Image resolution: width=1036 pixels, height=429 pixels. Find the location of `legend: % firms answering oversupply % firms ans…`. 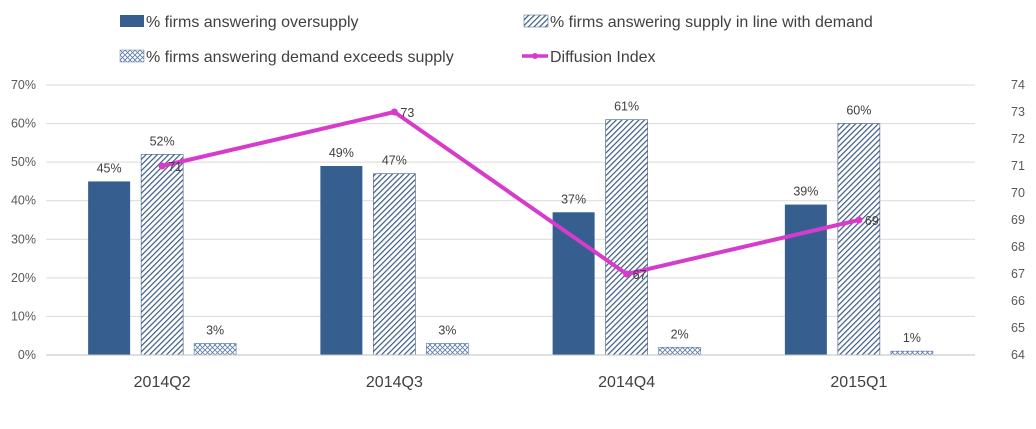

legend: % firms answering oversupply % firms ans… is located at coordinates (496, 40).